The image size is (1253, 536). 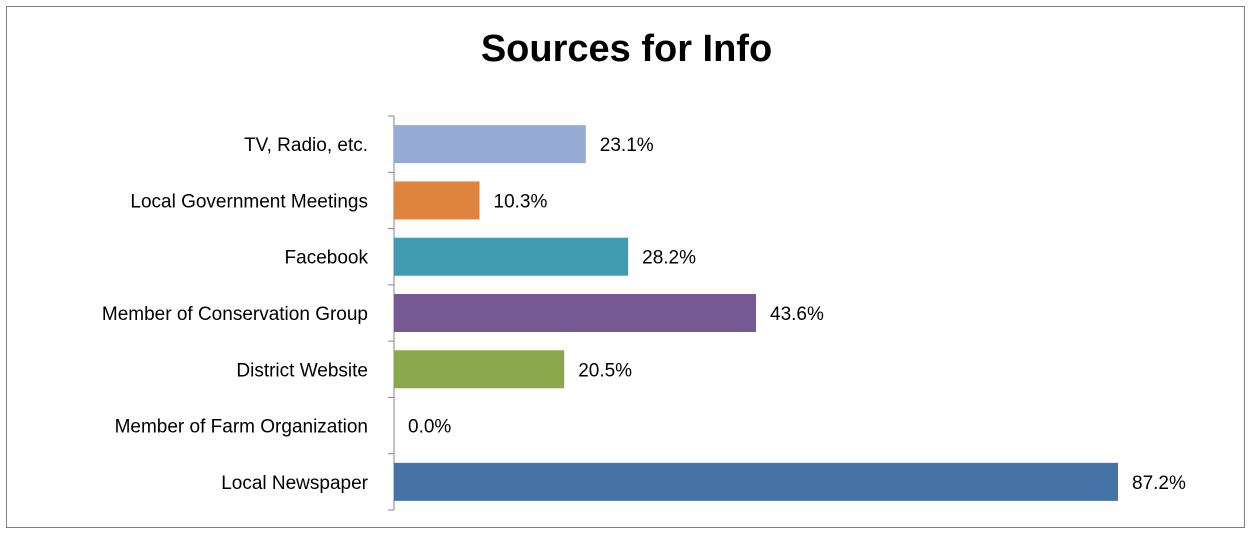 What do you see at coordinates (626, 49) in the screenshot?
I see `chart-title: Sources for Info` at bounding box center [626, 49].